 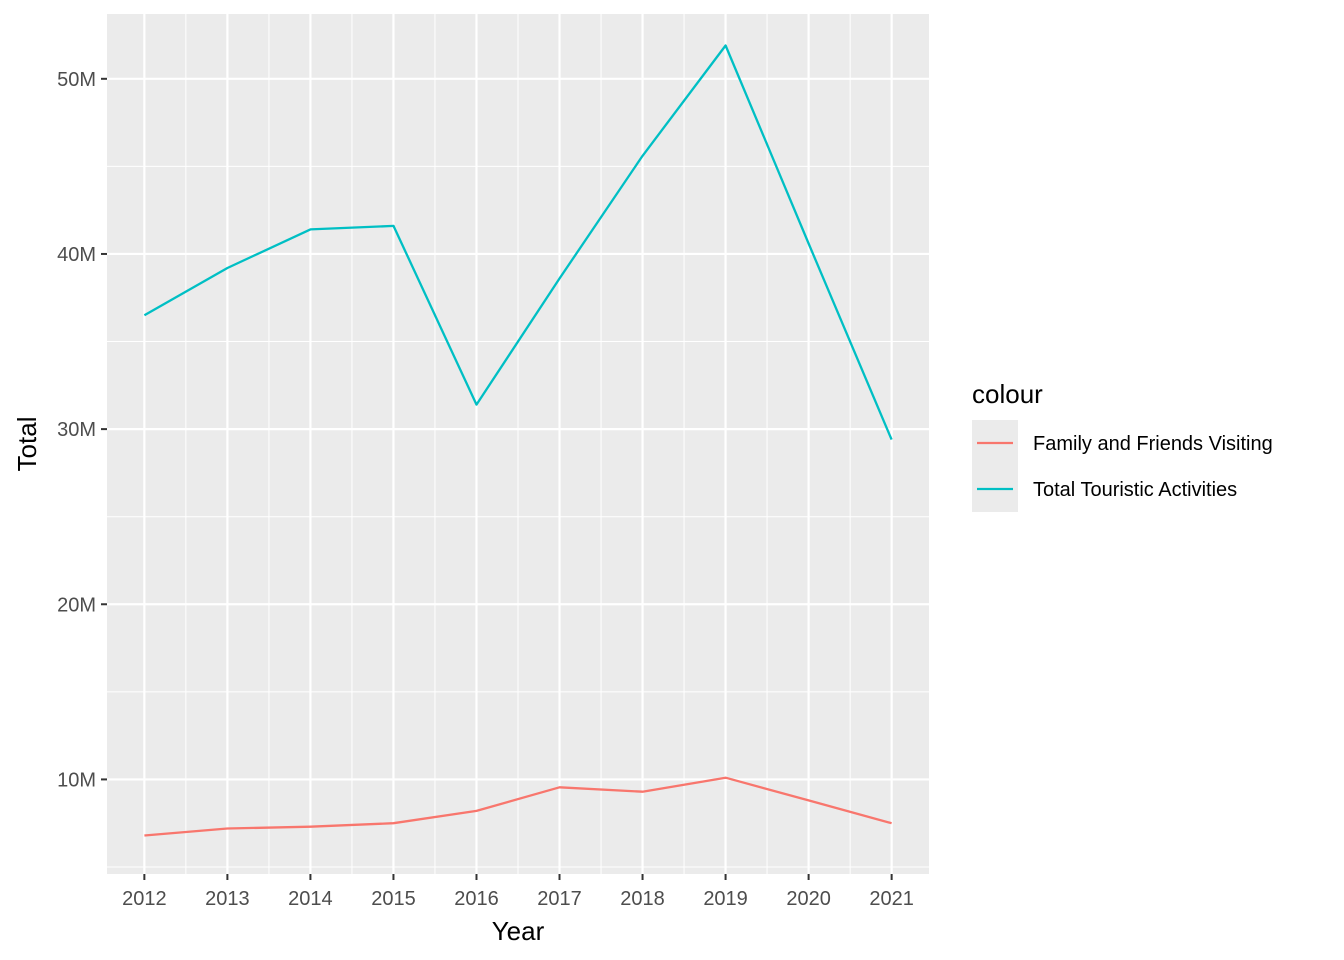 What do you see at coordinates (808, 899) in the screenshot?
I see `x-tick-label: 2020` at bounding box center [808, 899].